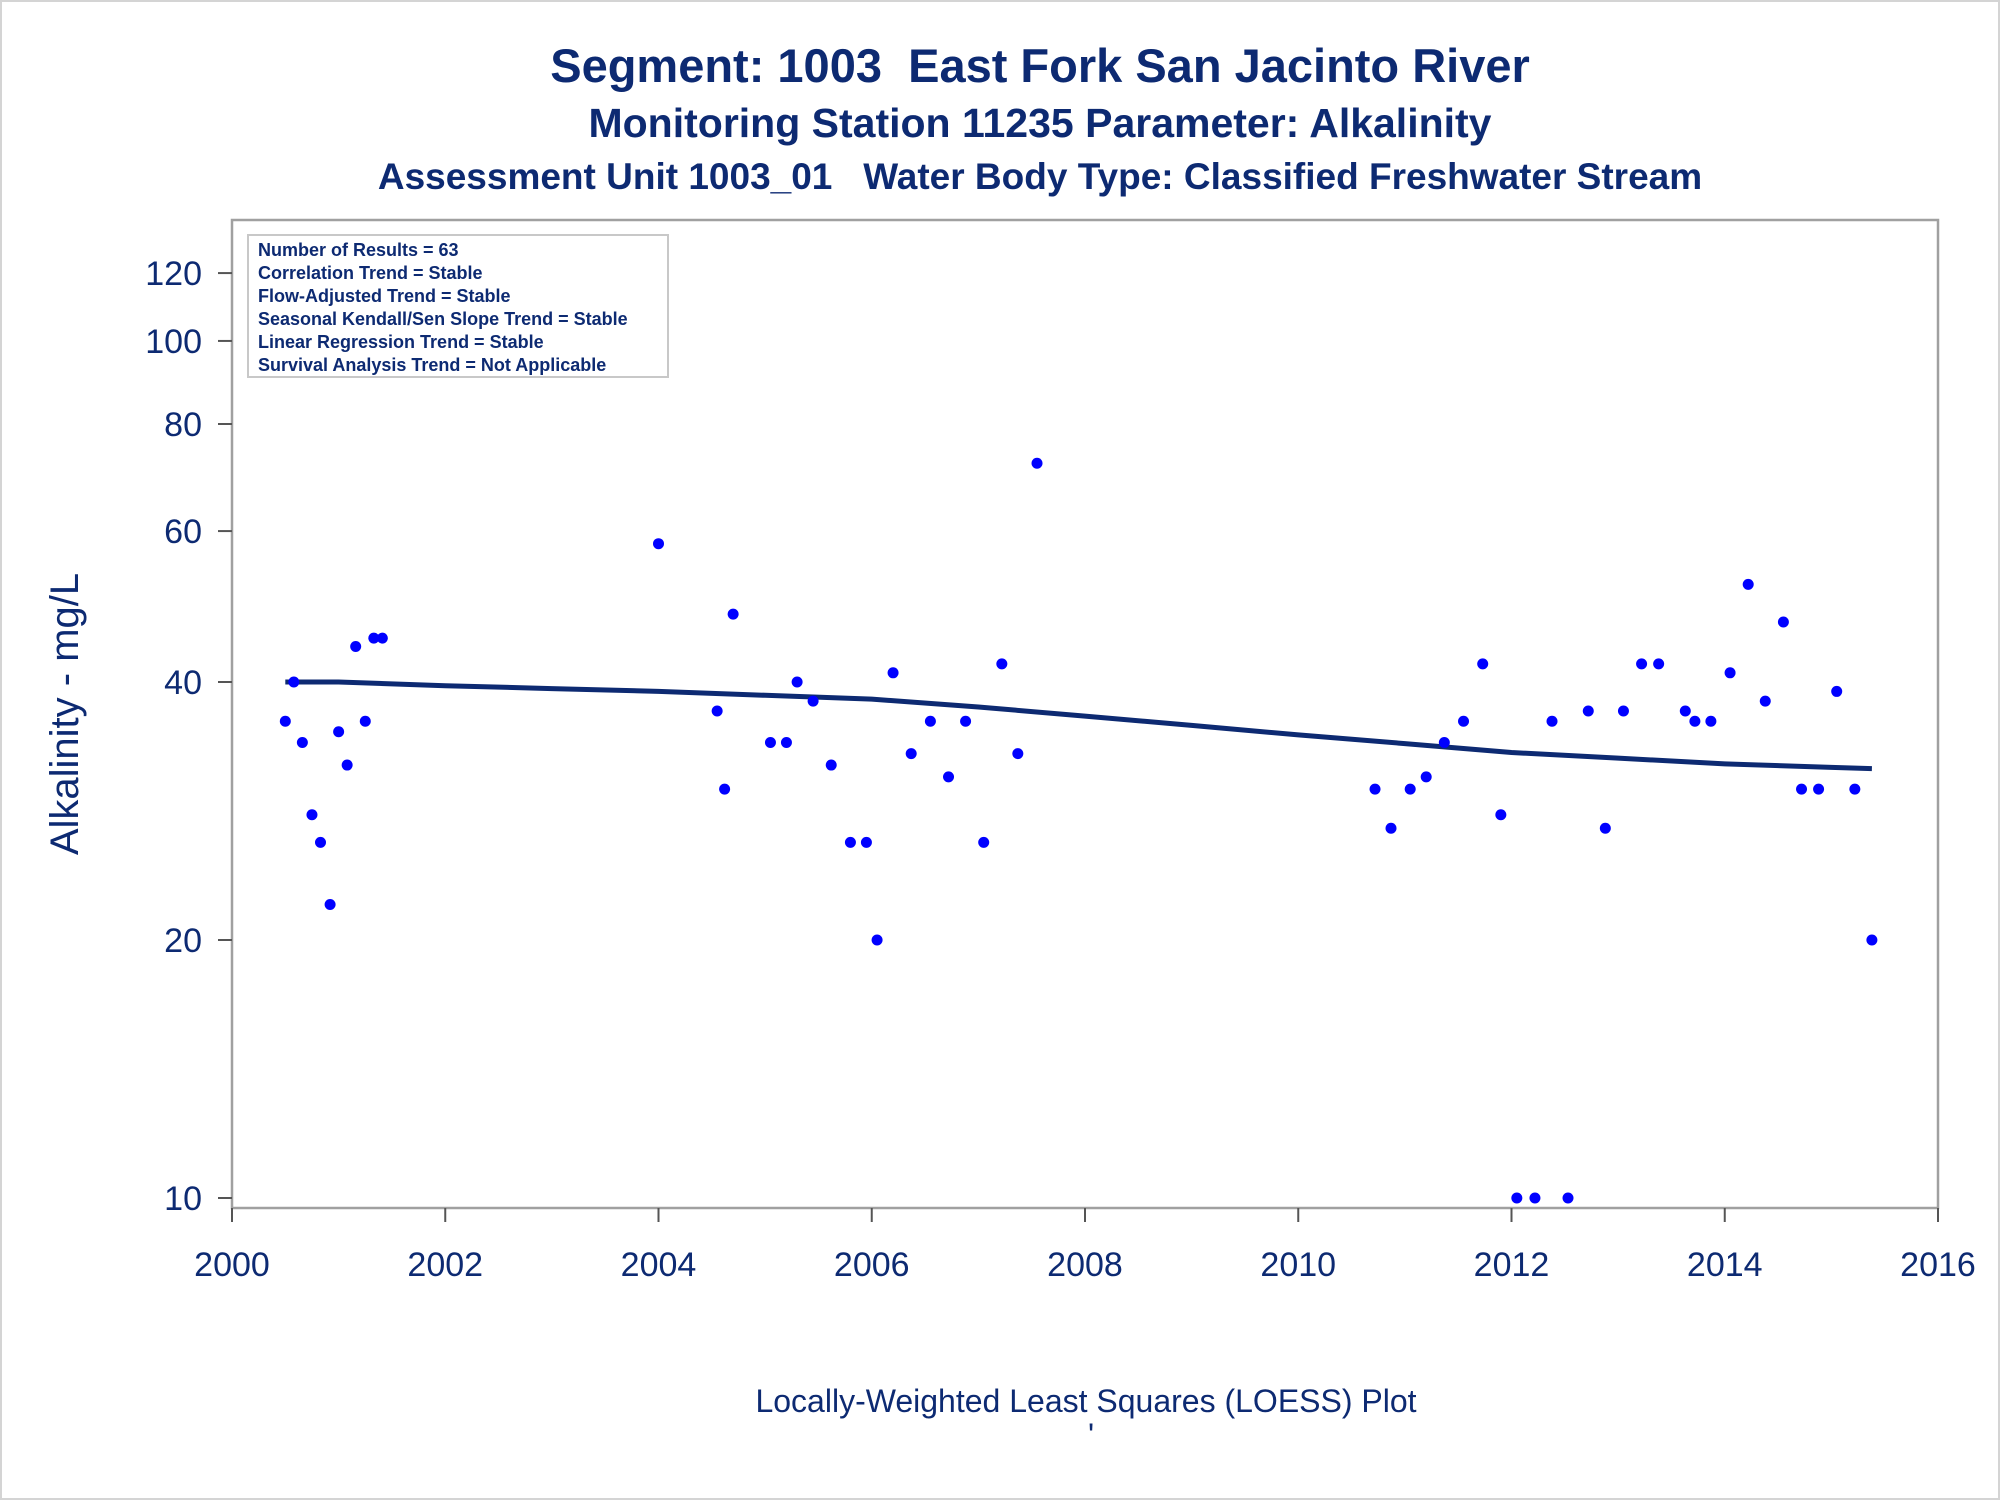 The height and width of the screenshot is (1500, 2000). Describe the element at coordinates (1085, 1265) in the screenshot. I see `x-tick-label: 2008` at that location.